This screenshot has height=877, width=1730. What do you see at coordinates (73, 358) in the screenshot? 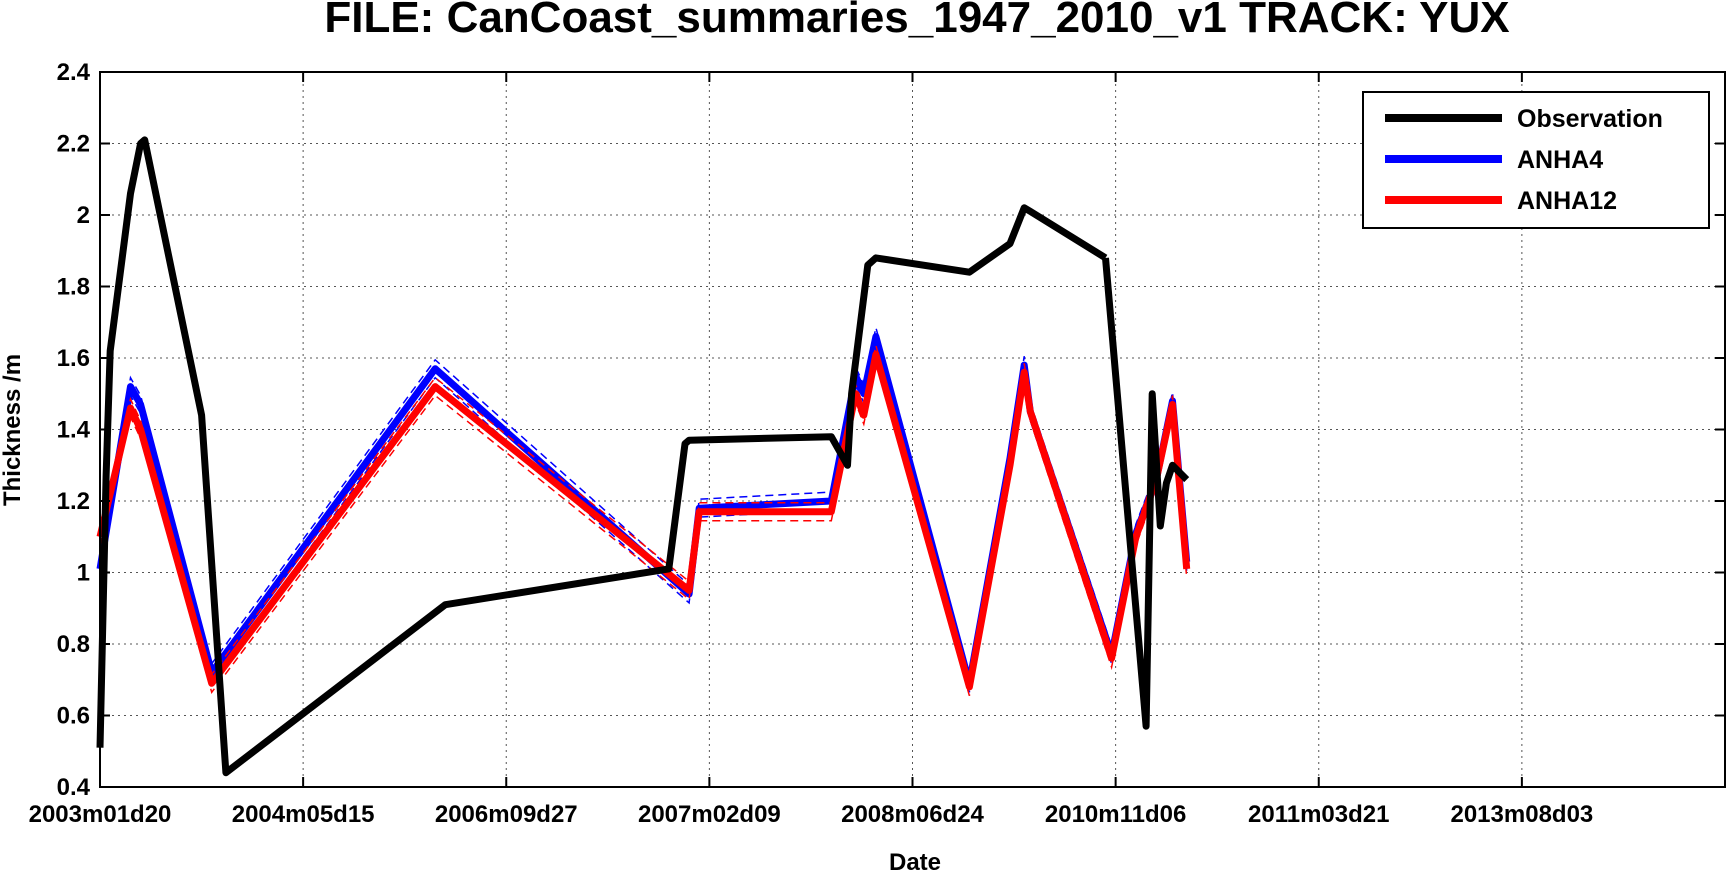
I see `y-tick-label: 1.6` at bounding box center [73, 358].